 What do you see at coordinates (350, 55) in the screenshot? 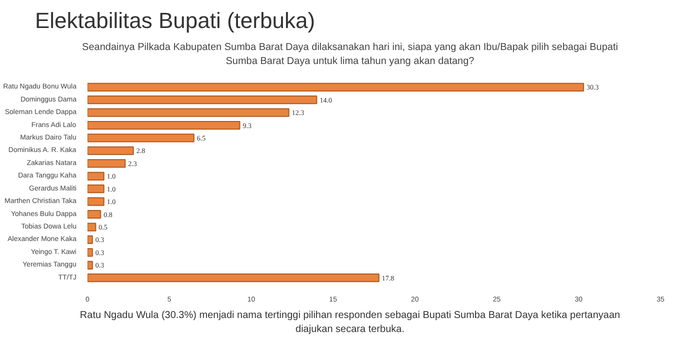
I see `chart-subtitle: Seandainya Pilkada Kabupaten Sumba Barat Daya dilaksanakan hari ini, siapa yang akan Ibu/Bapak pilih sebagai Bupati Sumba Barat Daya untuk lima tahun yang akan datang?` at bounding box center [350, 55].